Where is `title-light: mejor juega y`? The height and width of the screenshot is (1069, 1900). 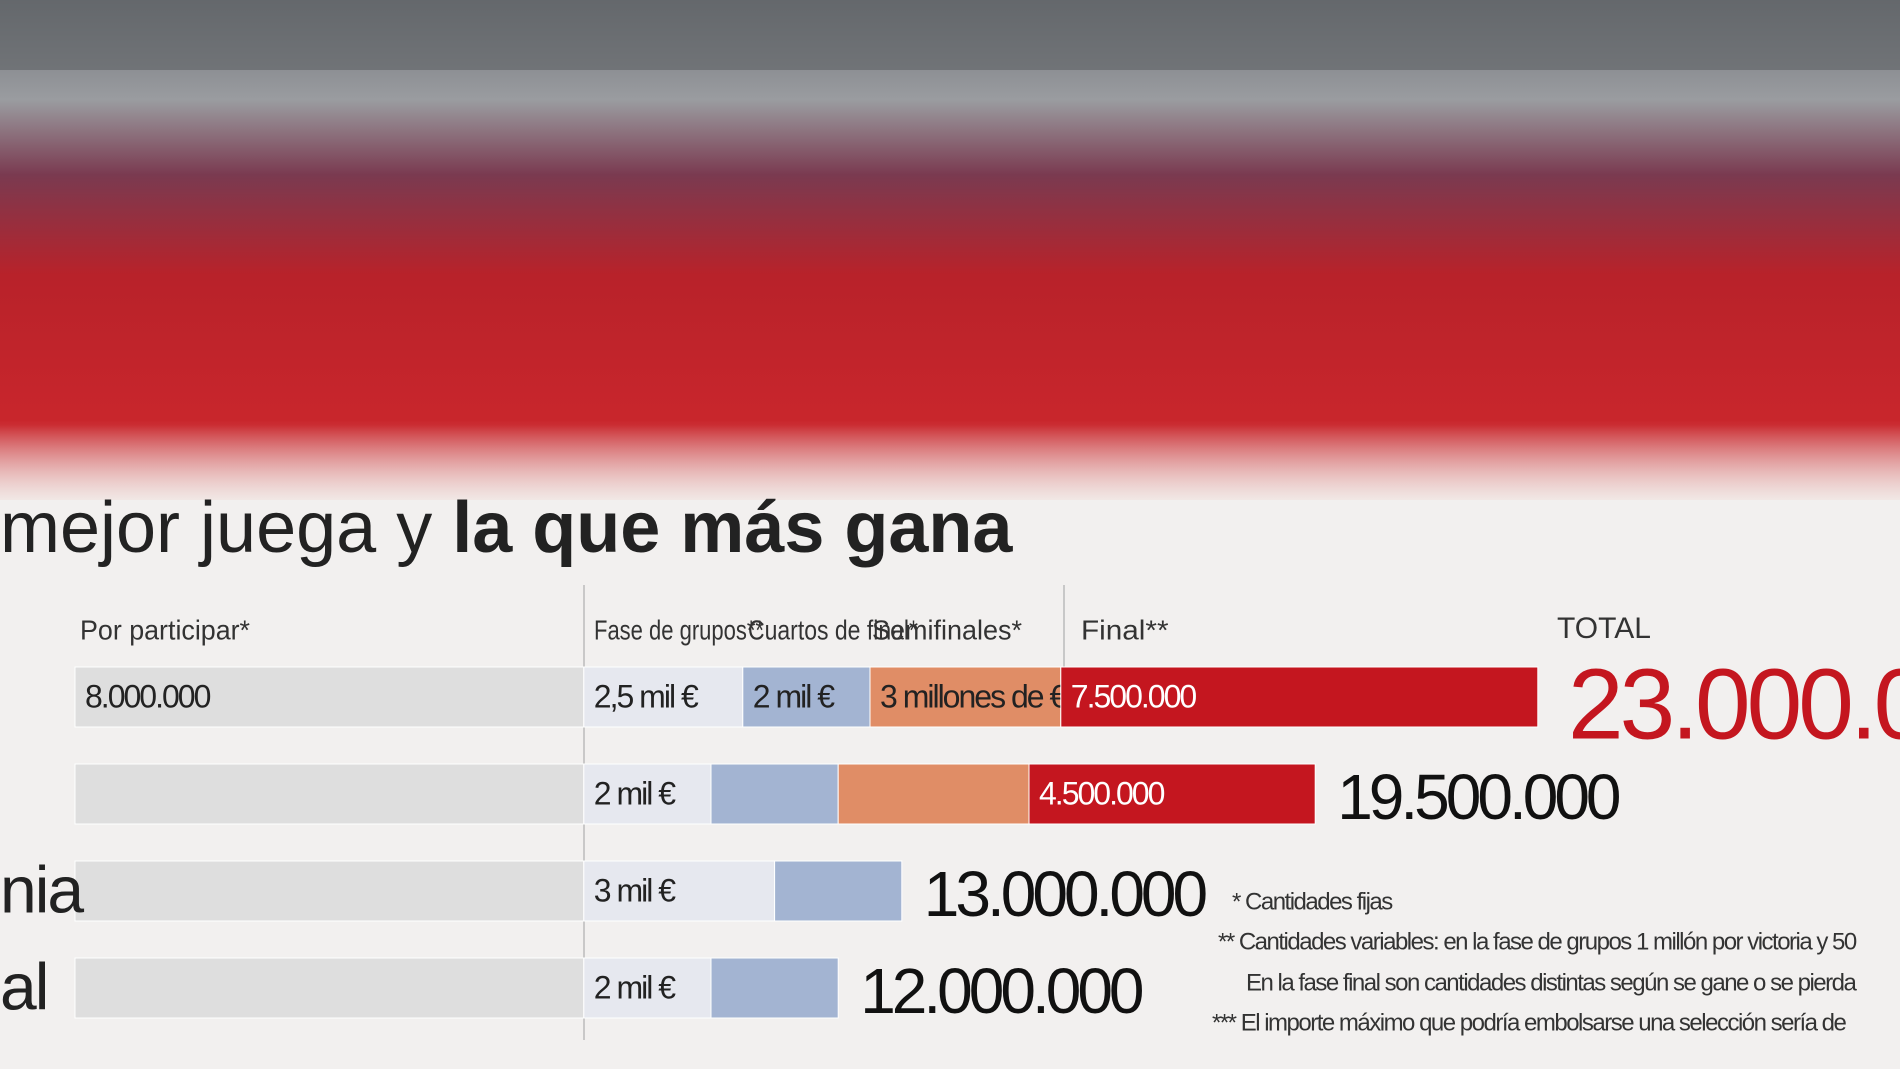 title-light: mejor juega y is located at coordinates (216, 528).